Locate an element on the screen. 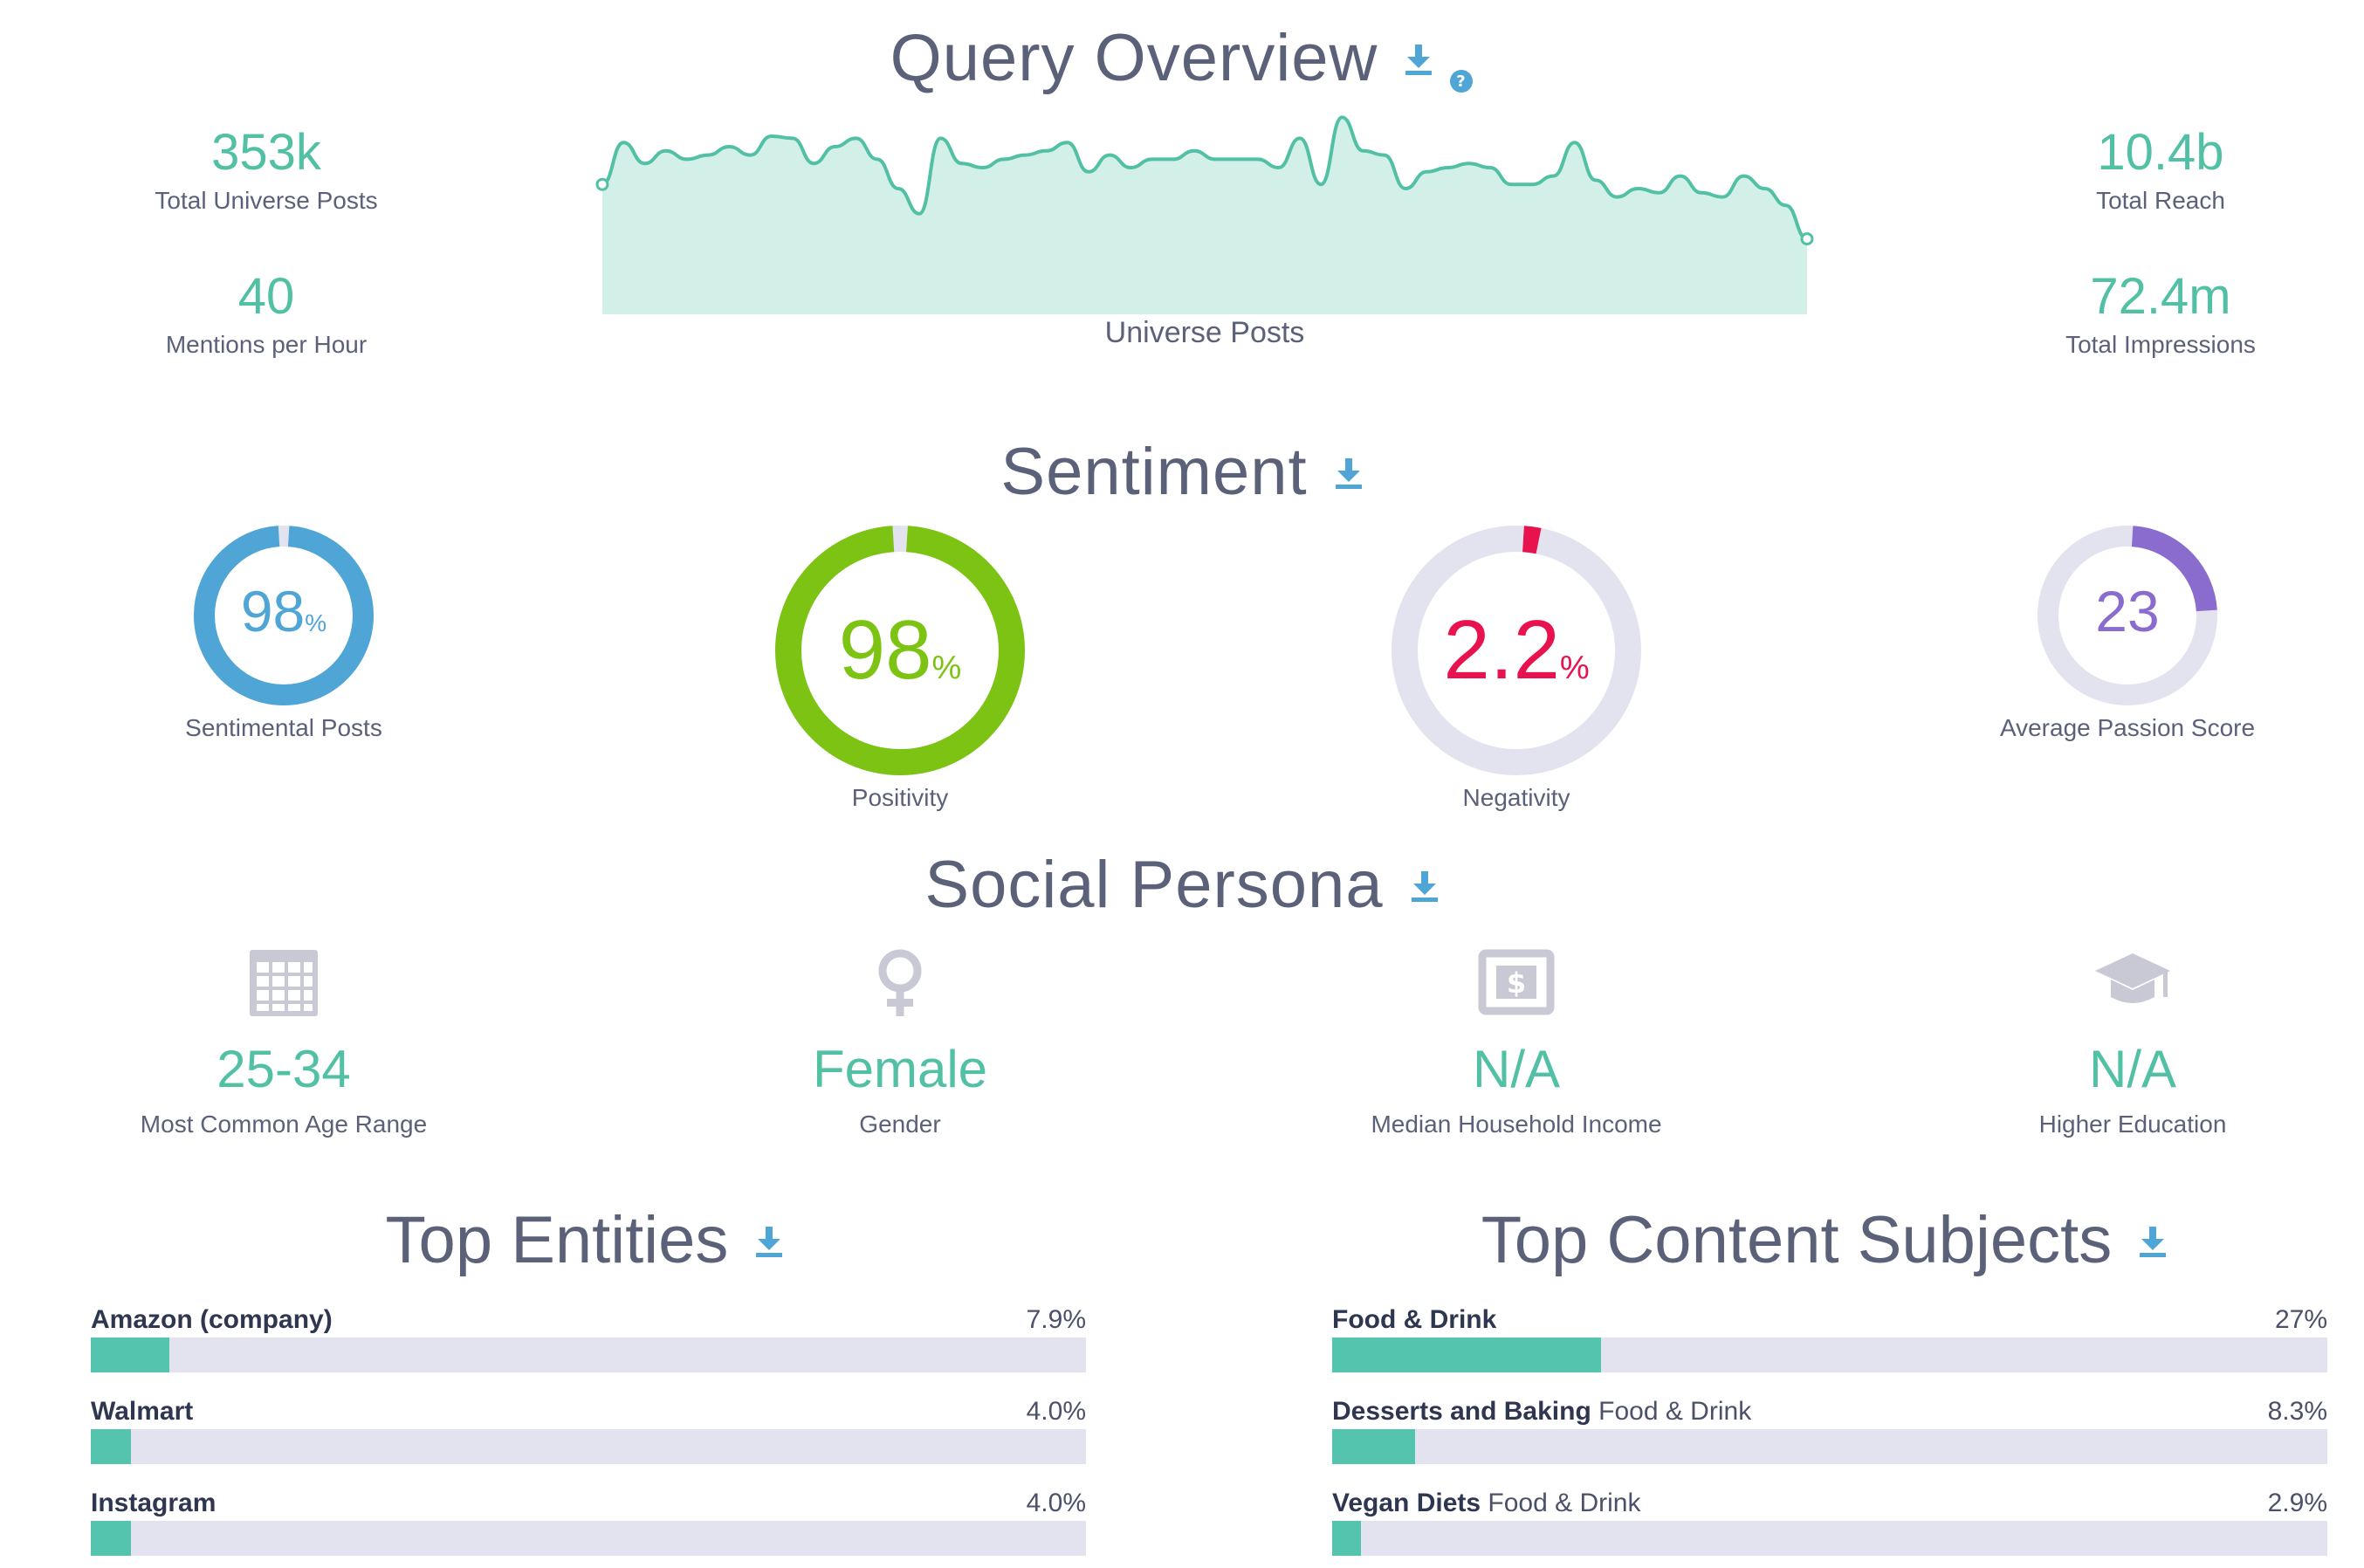  subject-name: Food & Drink is located at coordinates (1414, 1321).